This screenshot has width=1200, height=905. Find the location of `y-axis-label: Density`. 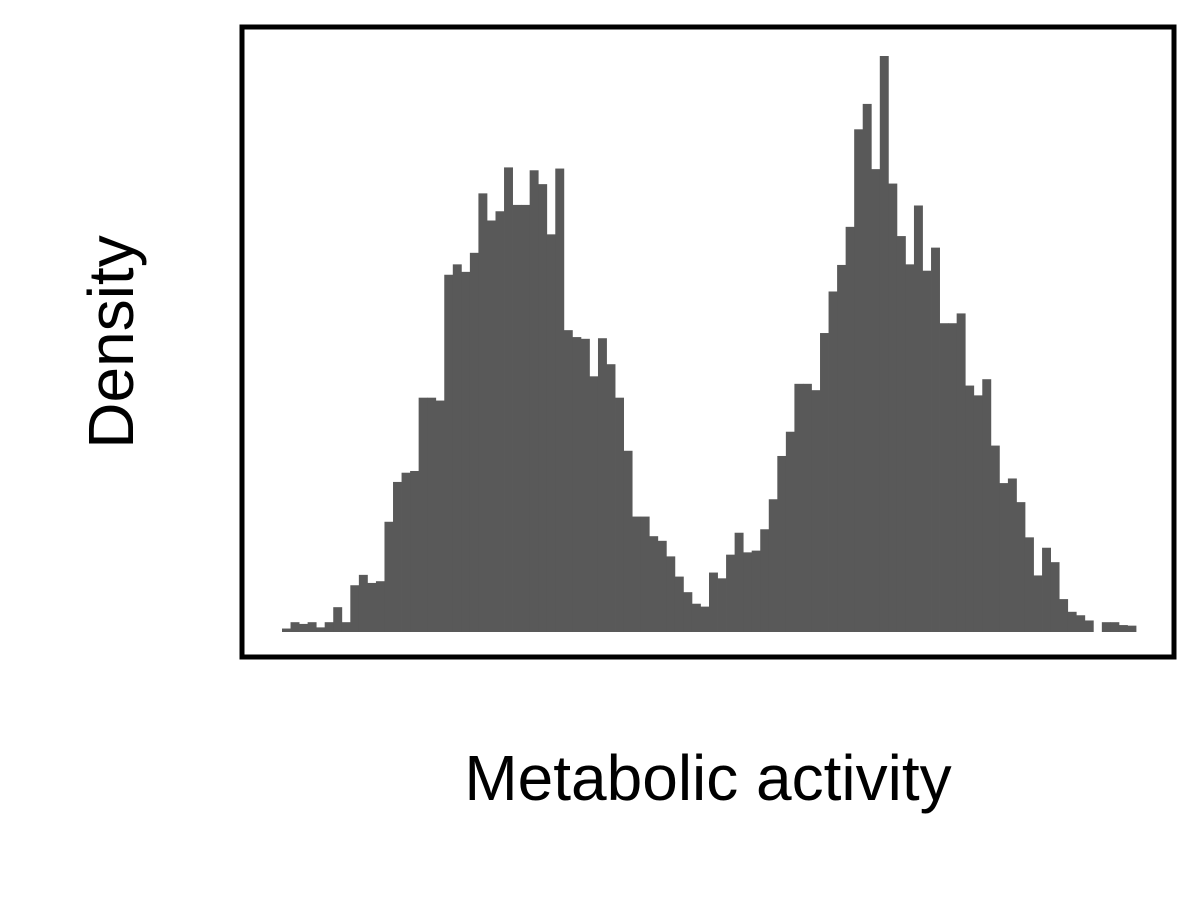

y-axis-label: Density is located at coordinates (111, 341).